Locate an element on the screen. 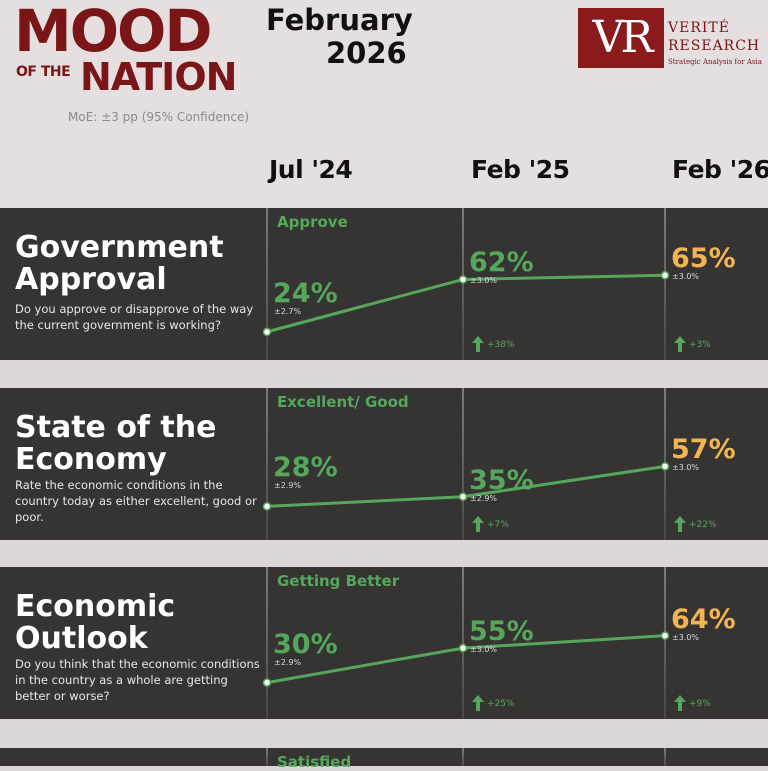 The height and width of the screenshot is (771, 768). margin-of-error: MoE: ±3 pp (95% Confidence) is located at coordinates (159, 117).